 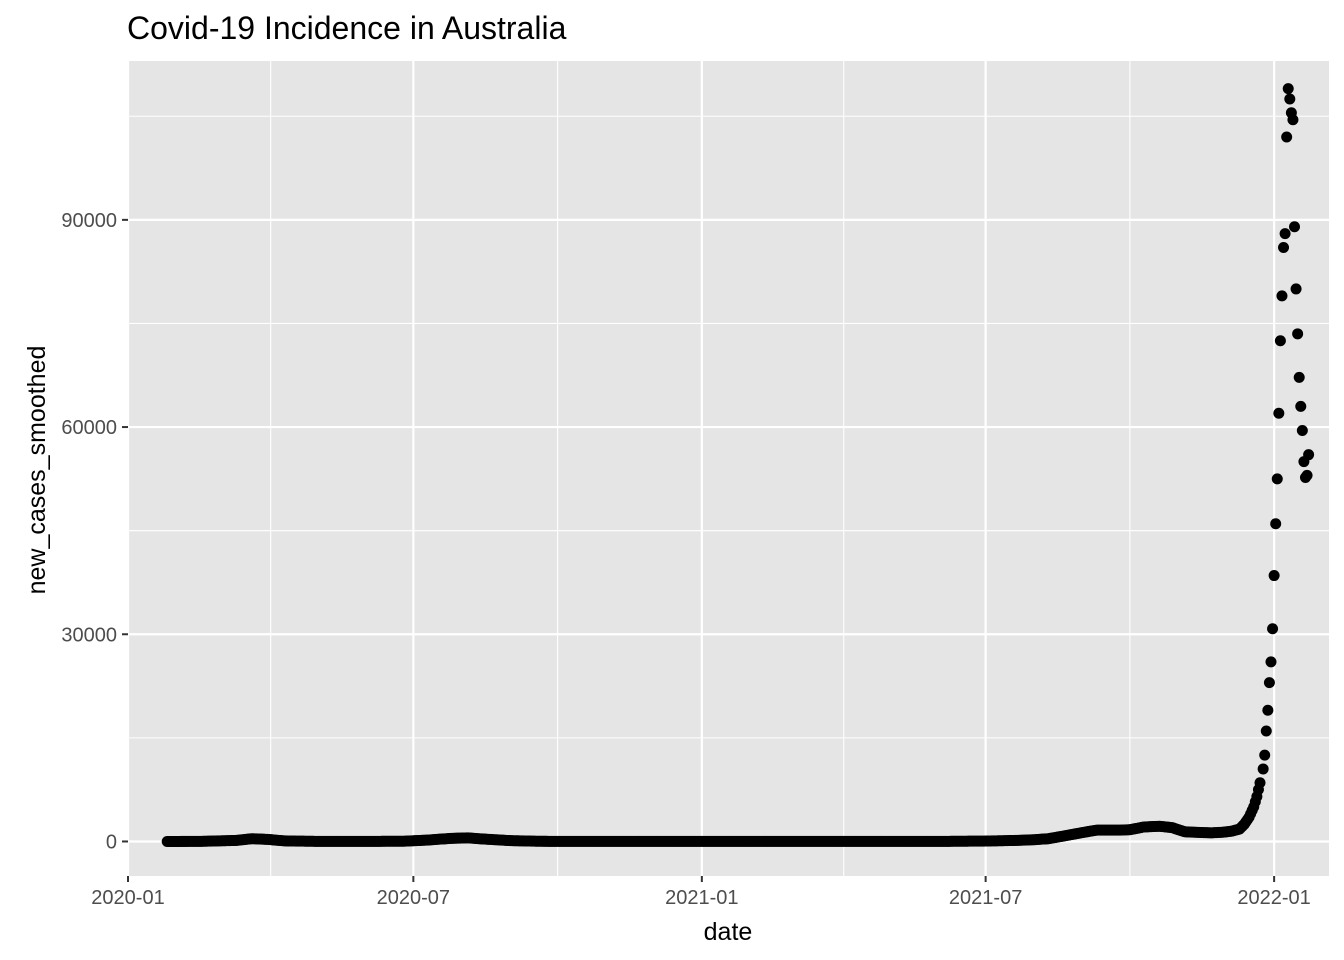 What do you see at coordinates (89, 428) in the screenshot?
I see `y-tick-label: 60000` at bounding box center [89, 428].